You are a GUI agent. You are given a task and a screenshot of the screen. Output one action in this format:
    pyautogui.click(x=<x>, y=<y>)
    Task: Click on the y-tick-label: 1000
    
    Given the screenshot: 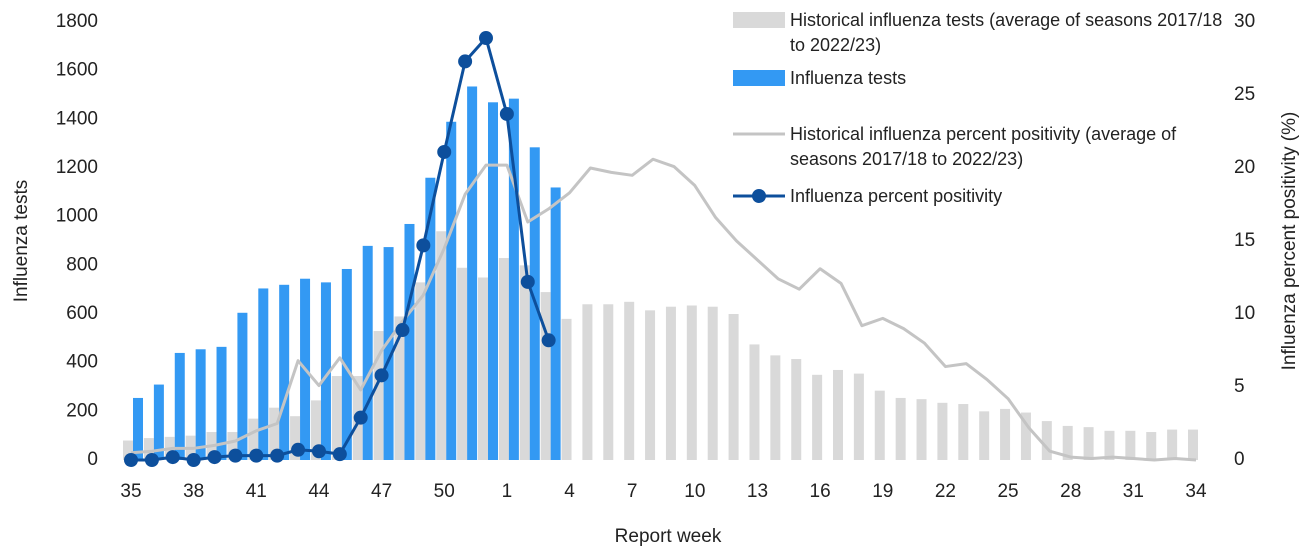 What is the action you would take?
    pyautogui.click(x=77, y=216)
    